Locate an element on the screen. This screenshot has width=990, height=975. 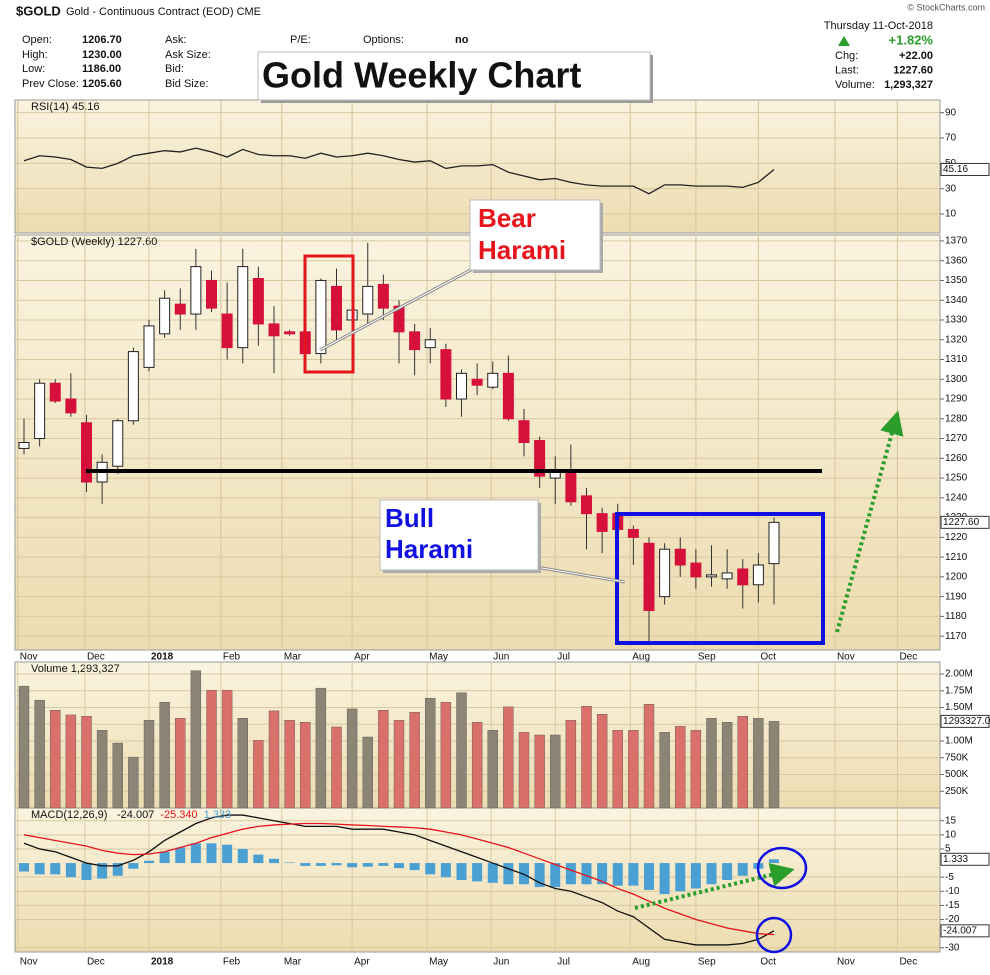
y-tick-label: 1190 is located at coordinates (956, 596).